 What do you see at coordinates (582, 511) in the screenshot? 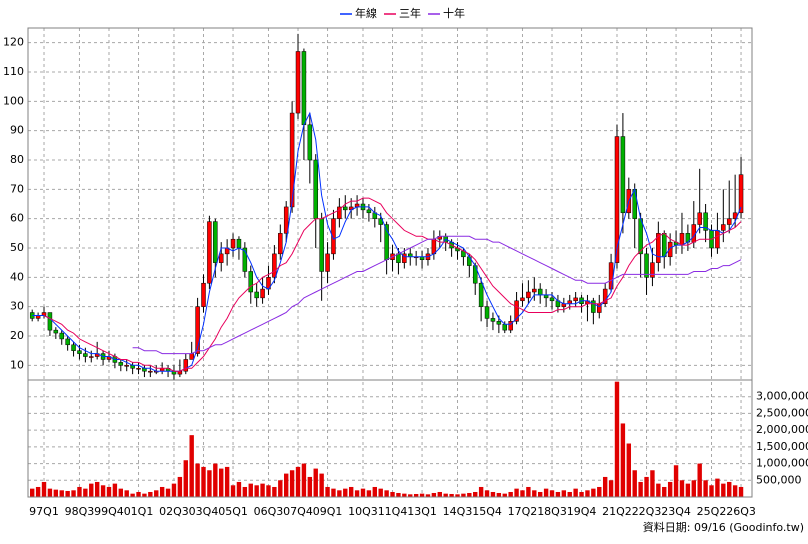
I see `x-tick-label: 19Q4` at bounding box center [582, 511].